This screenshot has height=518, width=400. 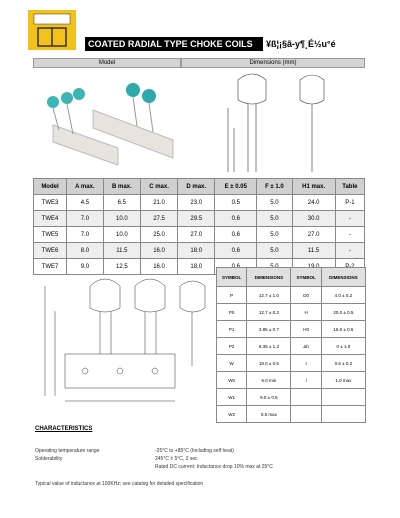 I want to click on table-cell: 1.0 max, so click(x=343, y=380).